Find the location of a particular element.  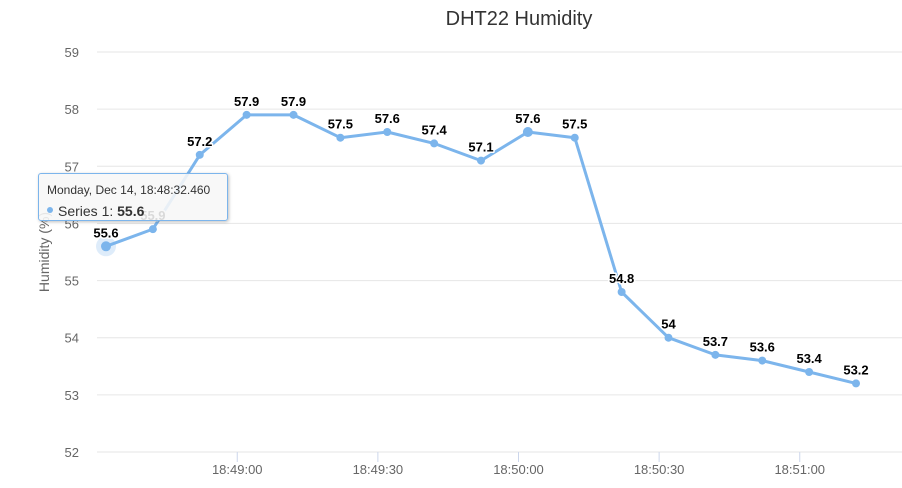

data-label: 57.1 is located at coordinates (480, 147).